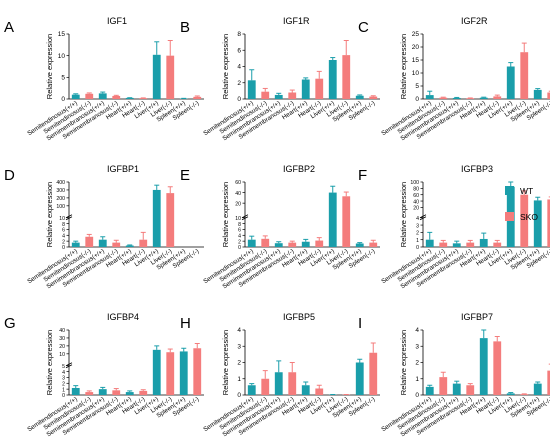 The width and height of the screenshot is (550, 445). I want to click on panel-letter: H, so click(185, 323).